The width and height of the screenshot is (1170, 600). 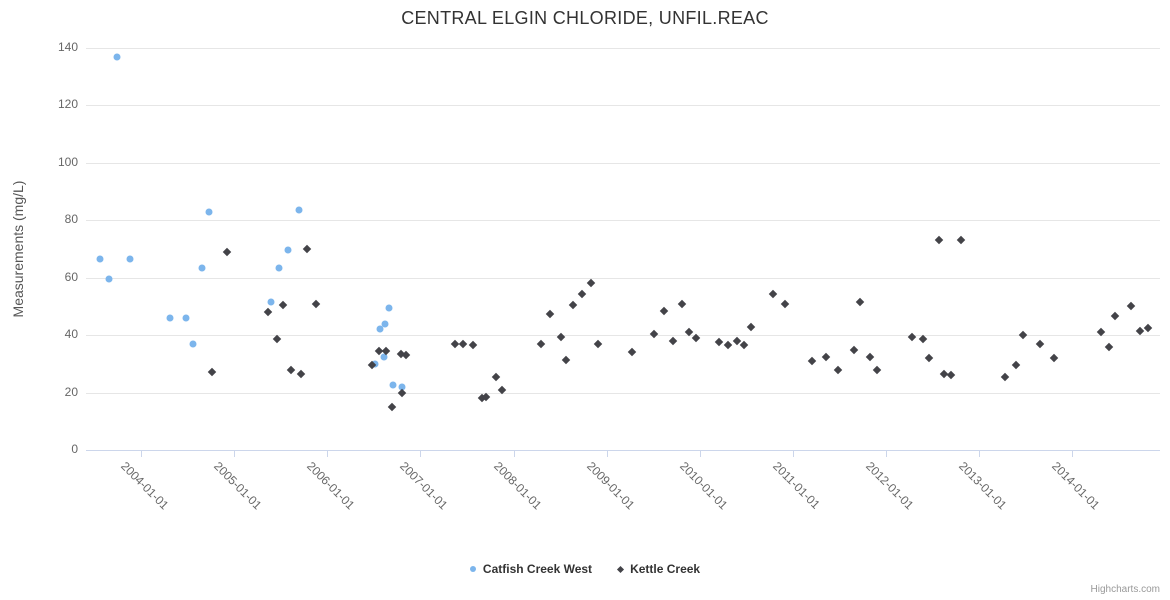 What do you see at coordinates (530, 569) in the screenshot?
I see `legend-item-catfish-creek-west: Catfish Creek West` at bounding box center [530, 569].